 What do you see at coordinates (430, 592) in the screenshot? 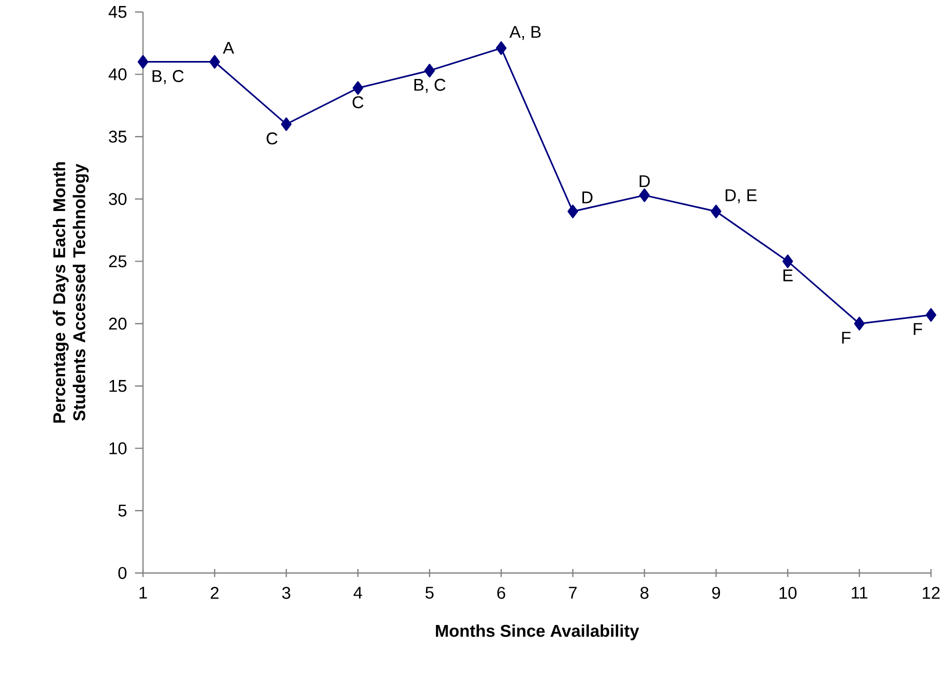
I see `x-tick-label: 5` at bounding box center [430, 592].